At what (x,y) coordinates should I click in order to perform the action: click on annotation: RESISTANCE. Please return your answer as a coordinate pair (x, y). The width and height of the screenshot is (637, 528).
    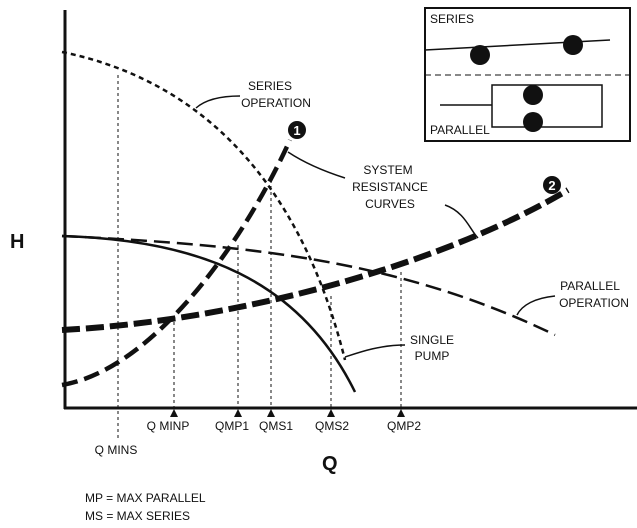
    Looking at the image, I should click on (390, 187).